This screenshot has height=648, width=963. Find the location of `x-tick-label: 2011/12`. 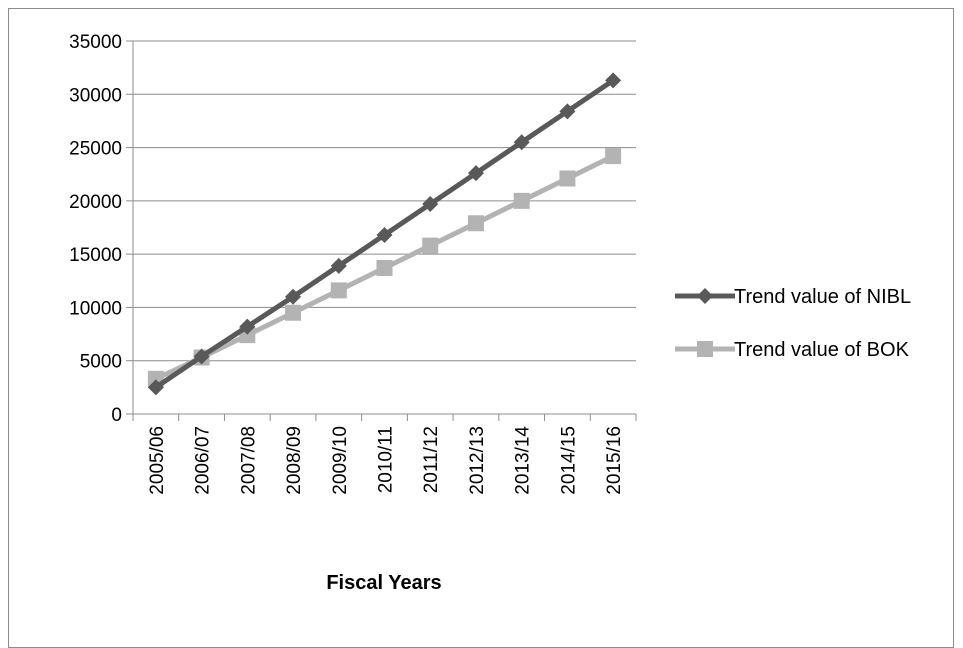

x-tick-label: 2011/12 is located at coordinates (431, 459).